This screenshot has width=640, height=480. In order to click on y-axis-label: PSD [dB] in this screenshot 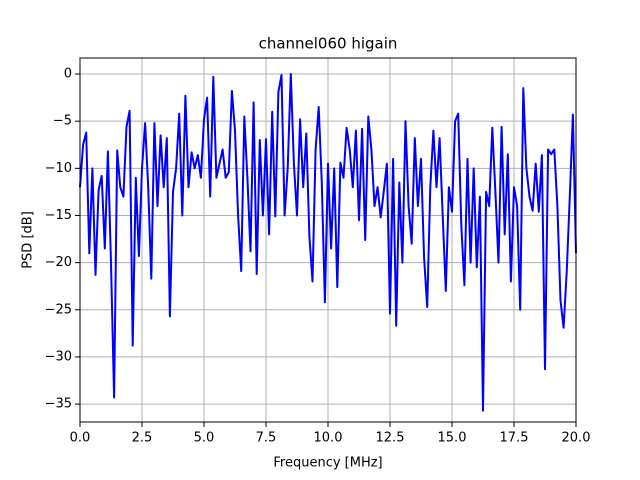, I will do `click(28, 240)`.